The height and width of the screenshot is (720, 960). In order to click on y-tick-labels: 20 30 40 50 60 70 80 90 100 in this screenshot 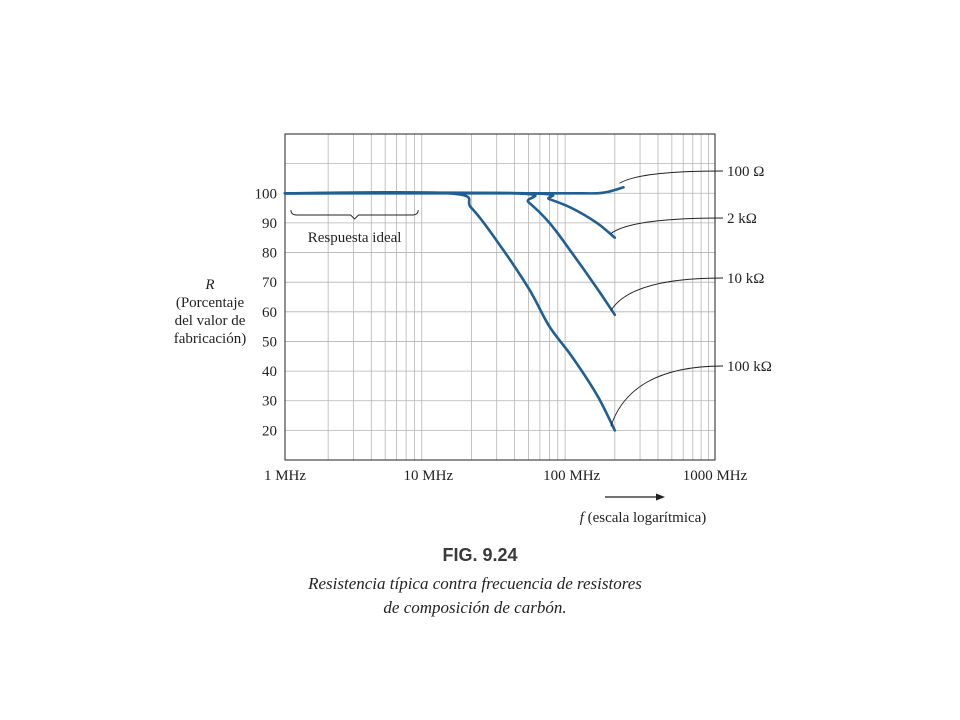, I will do `click(266, 312)`.